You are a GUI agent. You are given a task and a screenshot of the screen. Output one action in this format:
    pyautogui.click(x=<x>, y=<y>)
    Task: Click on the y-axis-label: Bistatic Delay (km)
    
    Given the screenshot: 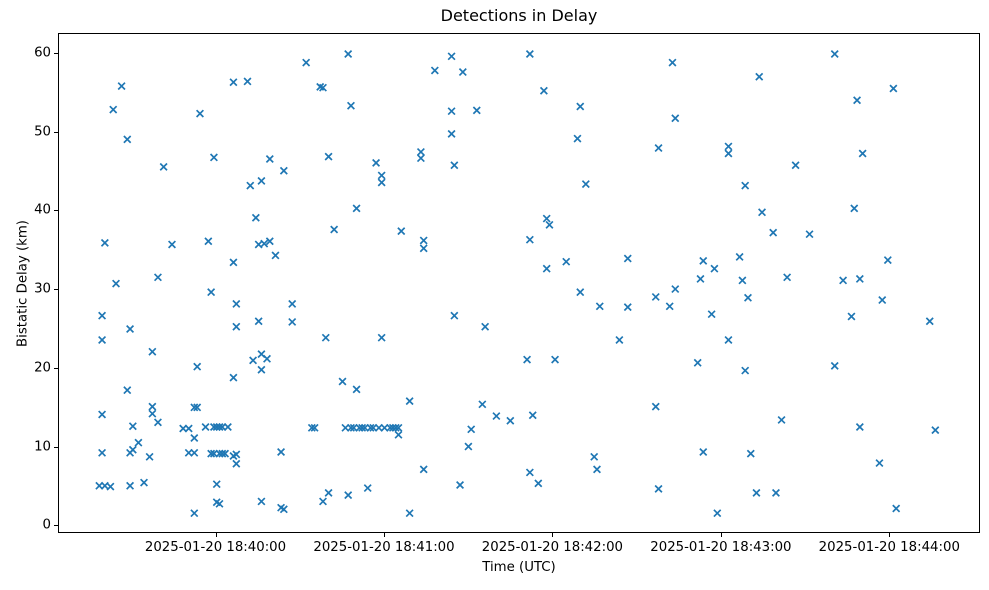 What is the action you would take?
    pyautogui.click(x=23, y=283)
    